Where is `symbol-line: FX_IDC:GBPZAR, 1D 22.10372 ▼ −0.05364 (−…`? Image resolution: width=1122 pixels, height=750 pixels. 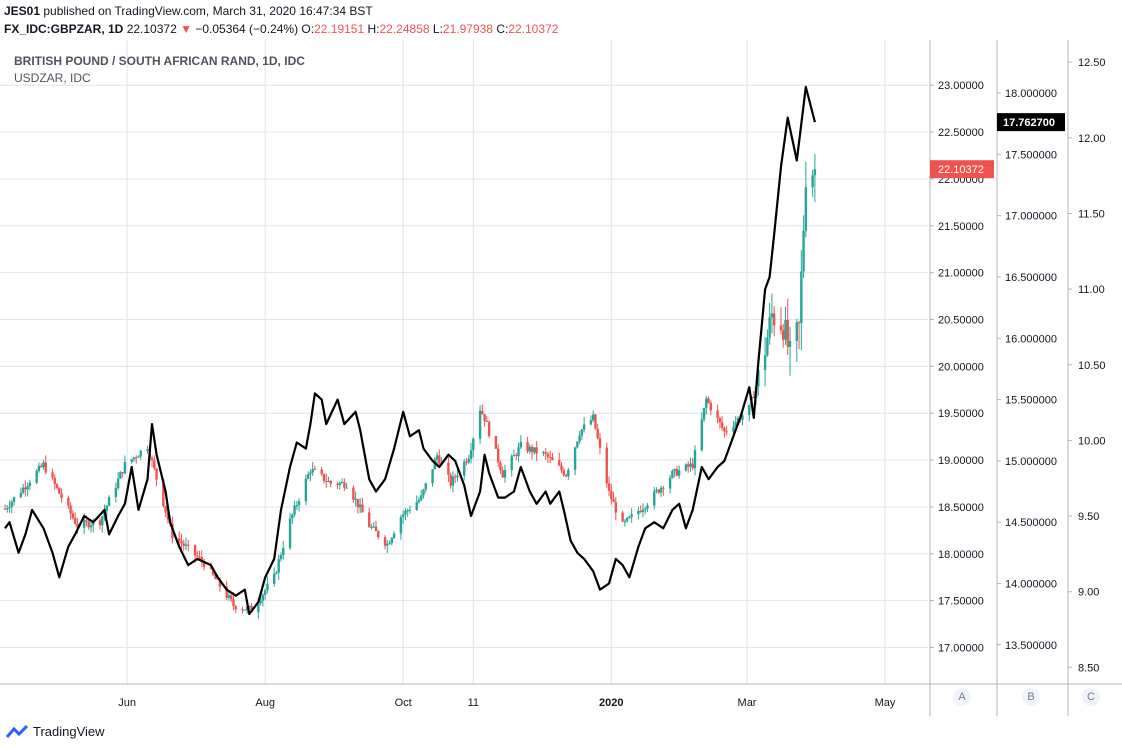
symbol-line: FX_IDC:GBPZAR, 1D 22.10372 ▼ −0.05364 (−… is located at coordinates (281, 29).